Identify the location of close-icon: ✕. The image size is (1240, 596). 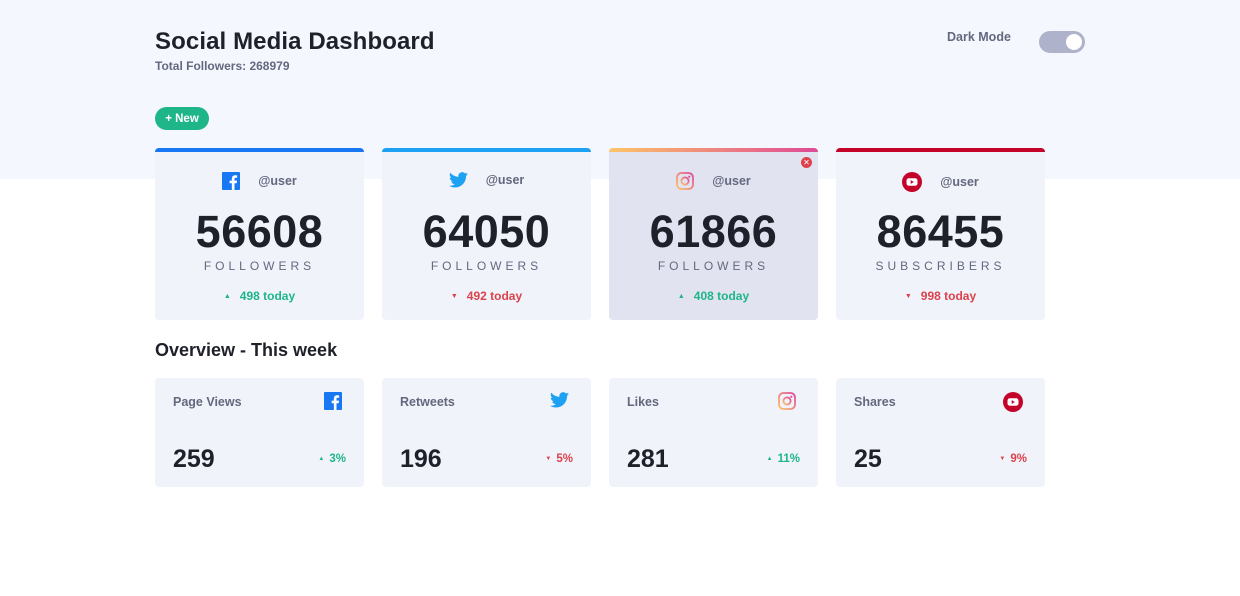
(806, 162).